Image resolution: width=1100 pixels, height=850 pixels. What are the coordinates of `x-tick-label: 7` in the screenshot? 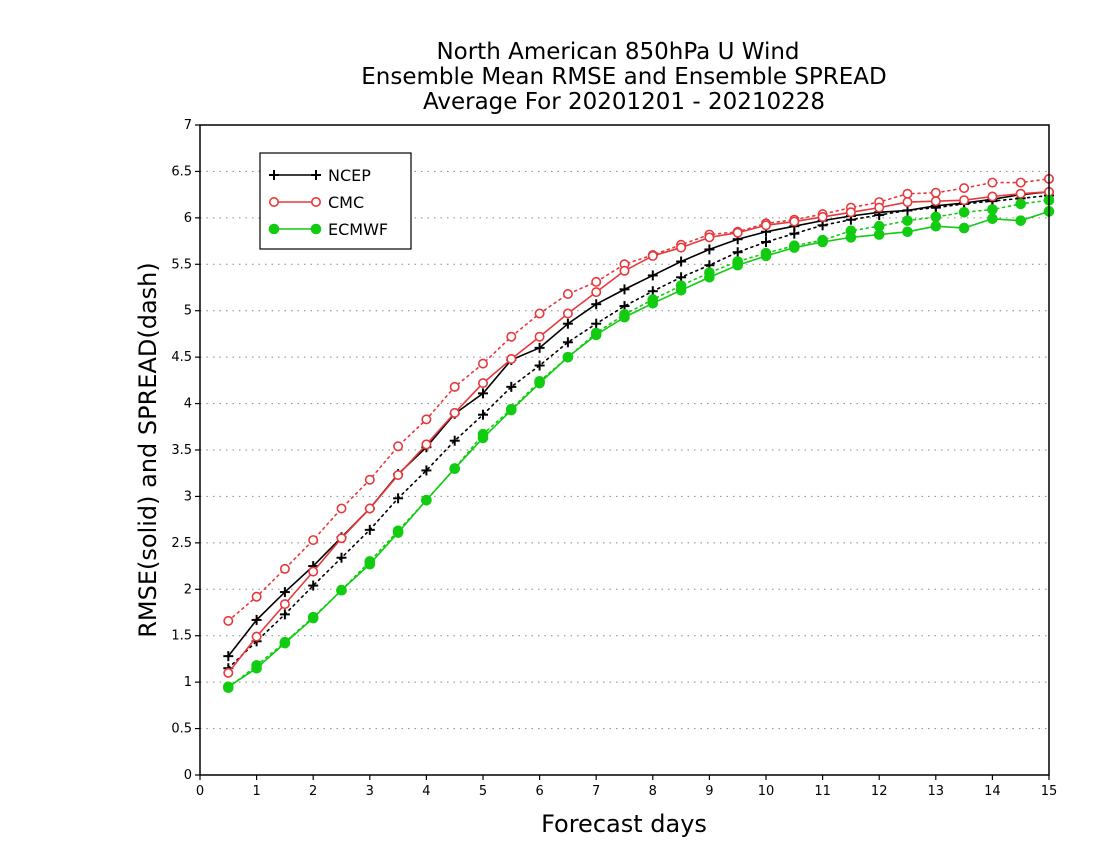 It's located at (596, 791).